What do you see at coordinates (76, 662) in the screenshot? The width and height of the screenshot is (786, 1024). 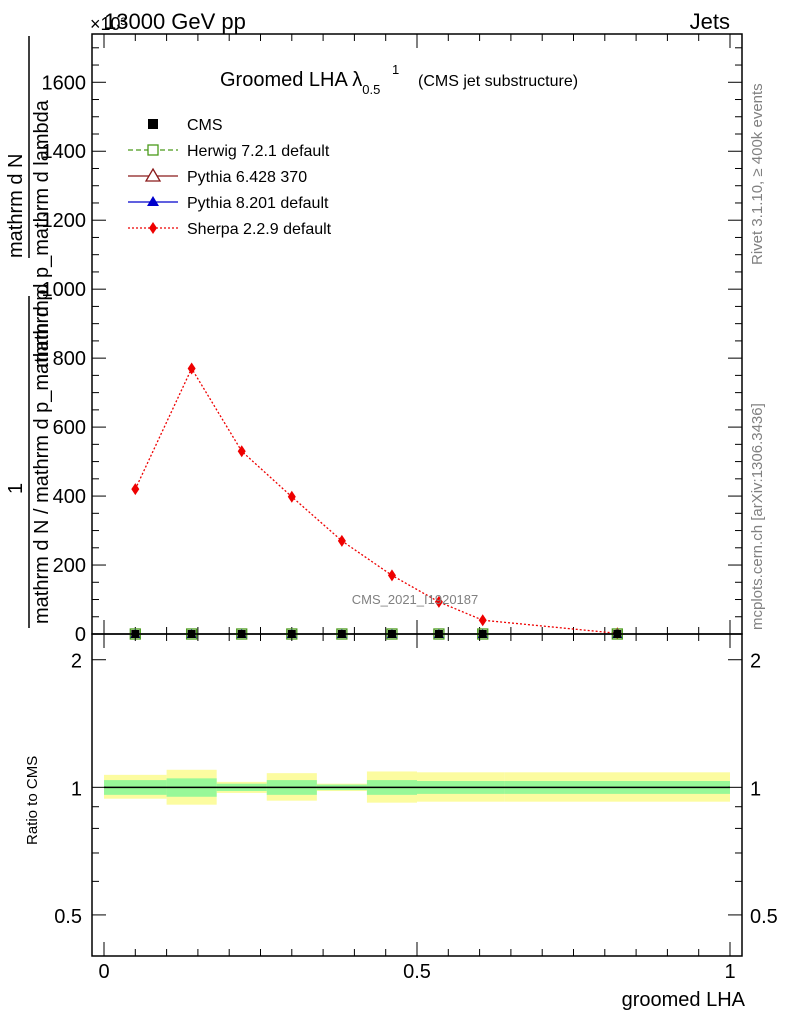 I see `ratio-y-tick-label: 2` at bounding box center [76, 662].